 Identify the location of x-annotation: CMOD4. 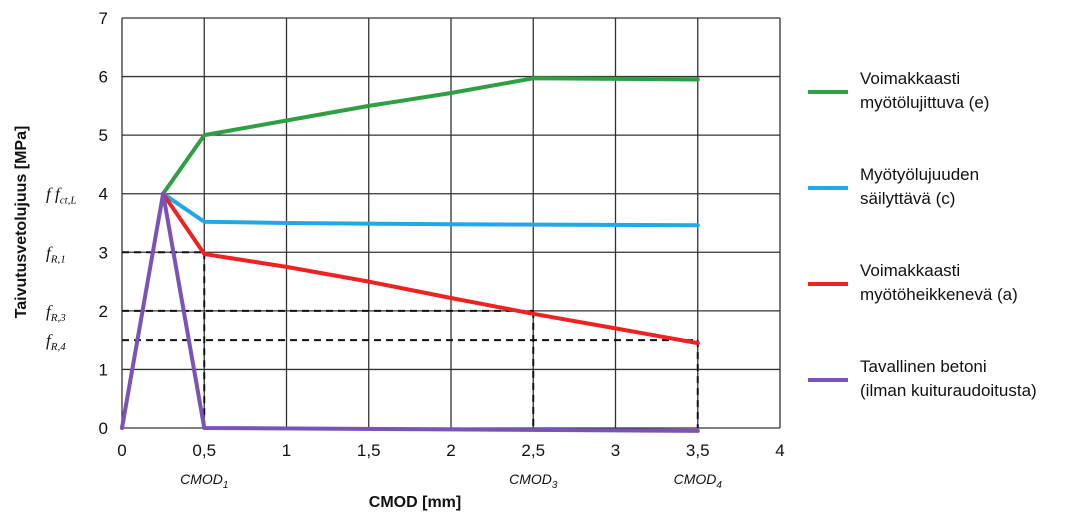
(698, 481).